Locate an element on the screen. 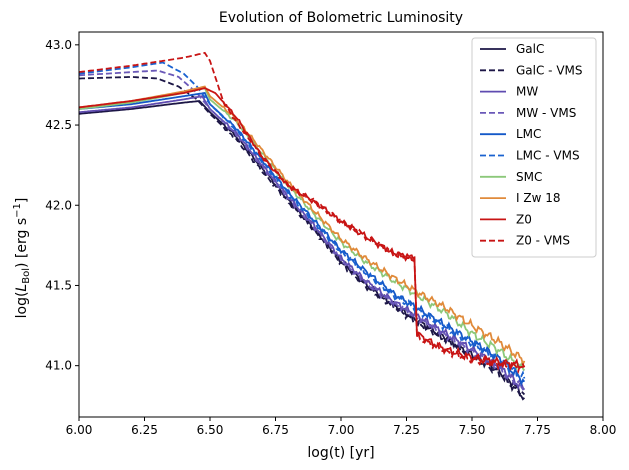  legend-label: MW is located at coordinates (527, 92).